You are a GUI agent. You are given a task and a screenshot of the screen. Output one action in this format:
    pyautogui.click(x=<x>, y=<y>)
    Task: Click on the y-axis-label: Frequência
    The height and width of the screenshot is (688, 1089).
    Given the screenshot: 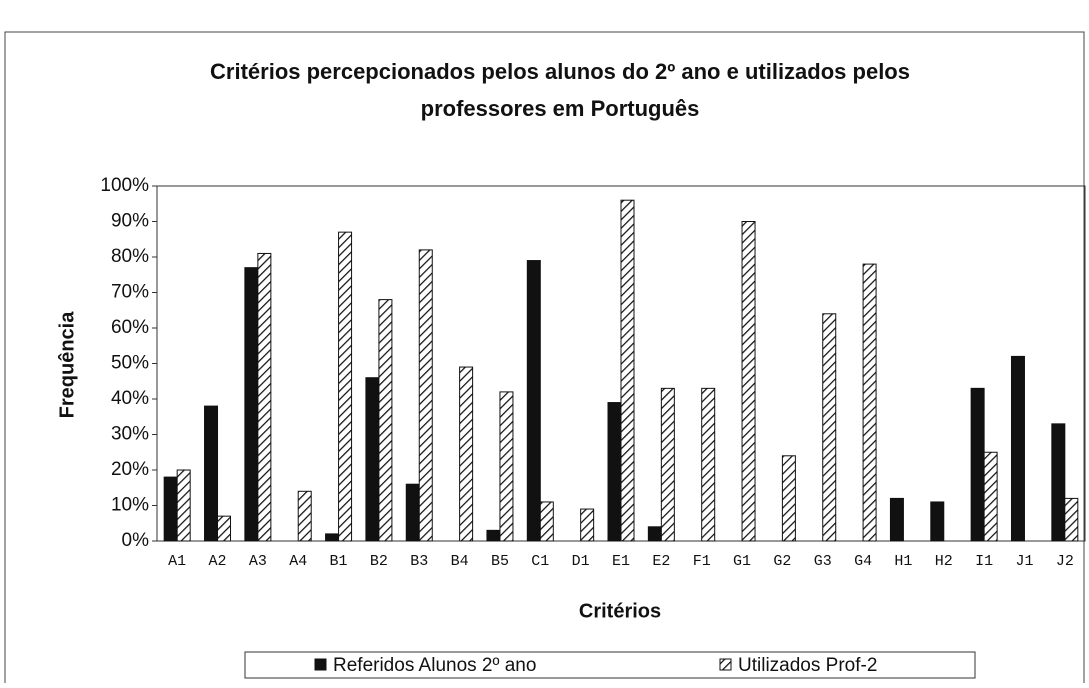 What is the action you would take?
    pyautogui.click(x=67, y=365)
    